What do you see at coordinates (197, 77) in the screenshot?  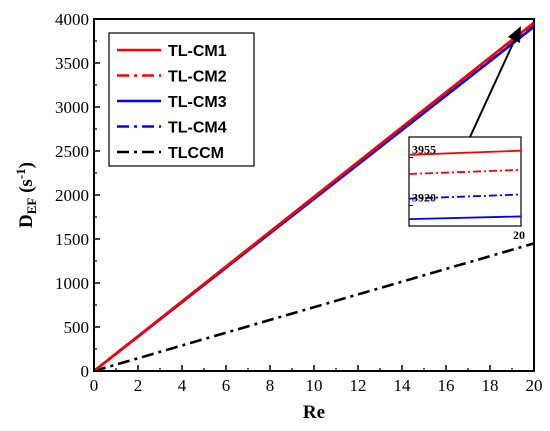 I see `legend-label-tl-cm2: TL-CM2` at bounding box center [197, 77].